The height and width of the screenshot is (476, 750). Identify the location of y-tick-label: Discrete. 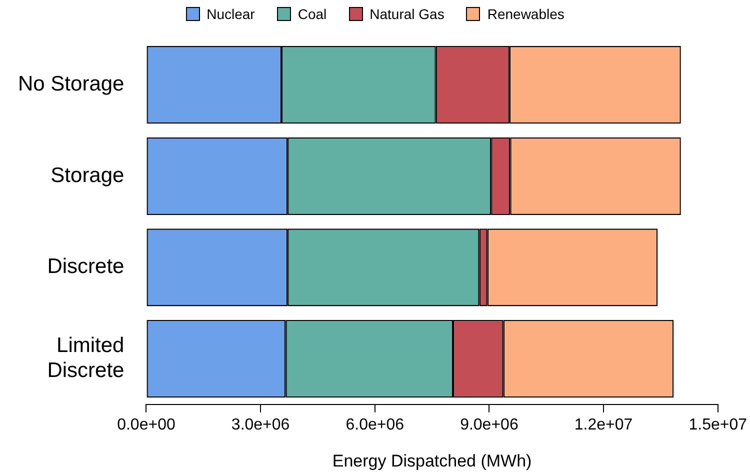
(85, 266).